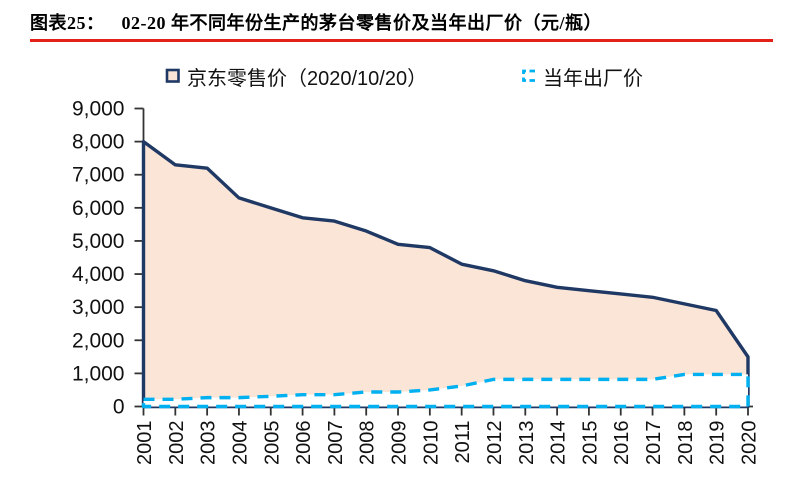  Describe the element at coordinates (272, 443) in the screenshot. I see `x-tick-label: 2005` at that location.